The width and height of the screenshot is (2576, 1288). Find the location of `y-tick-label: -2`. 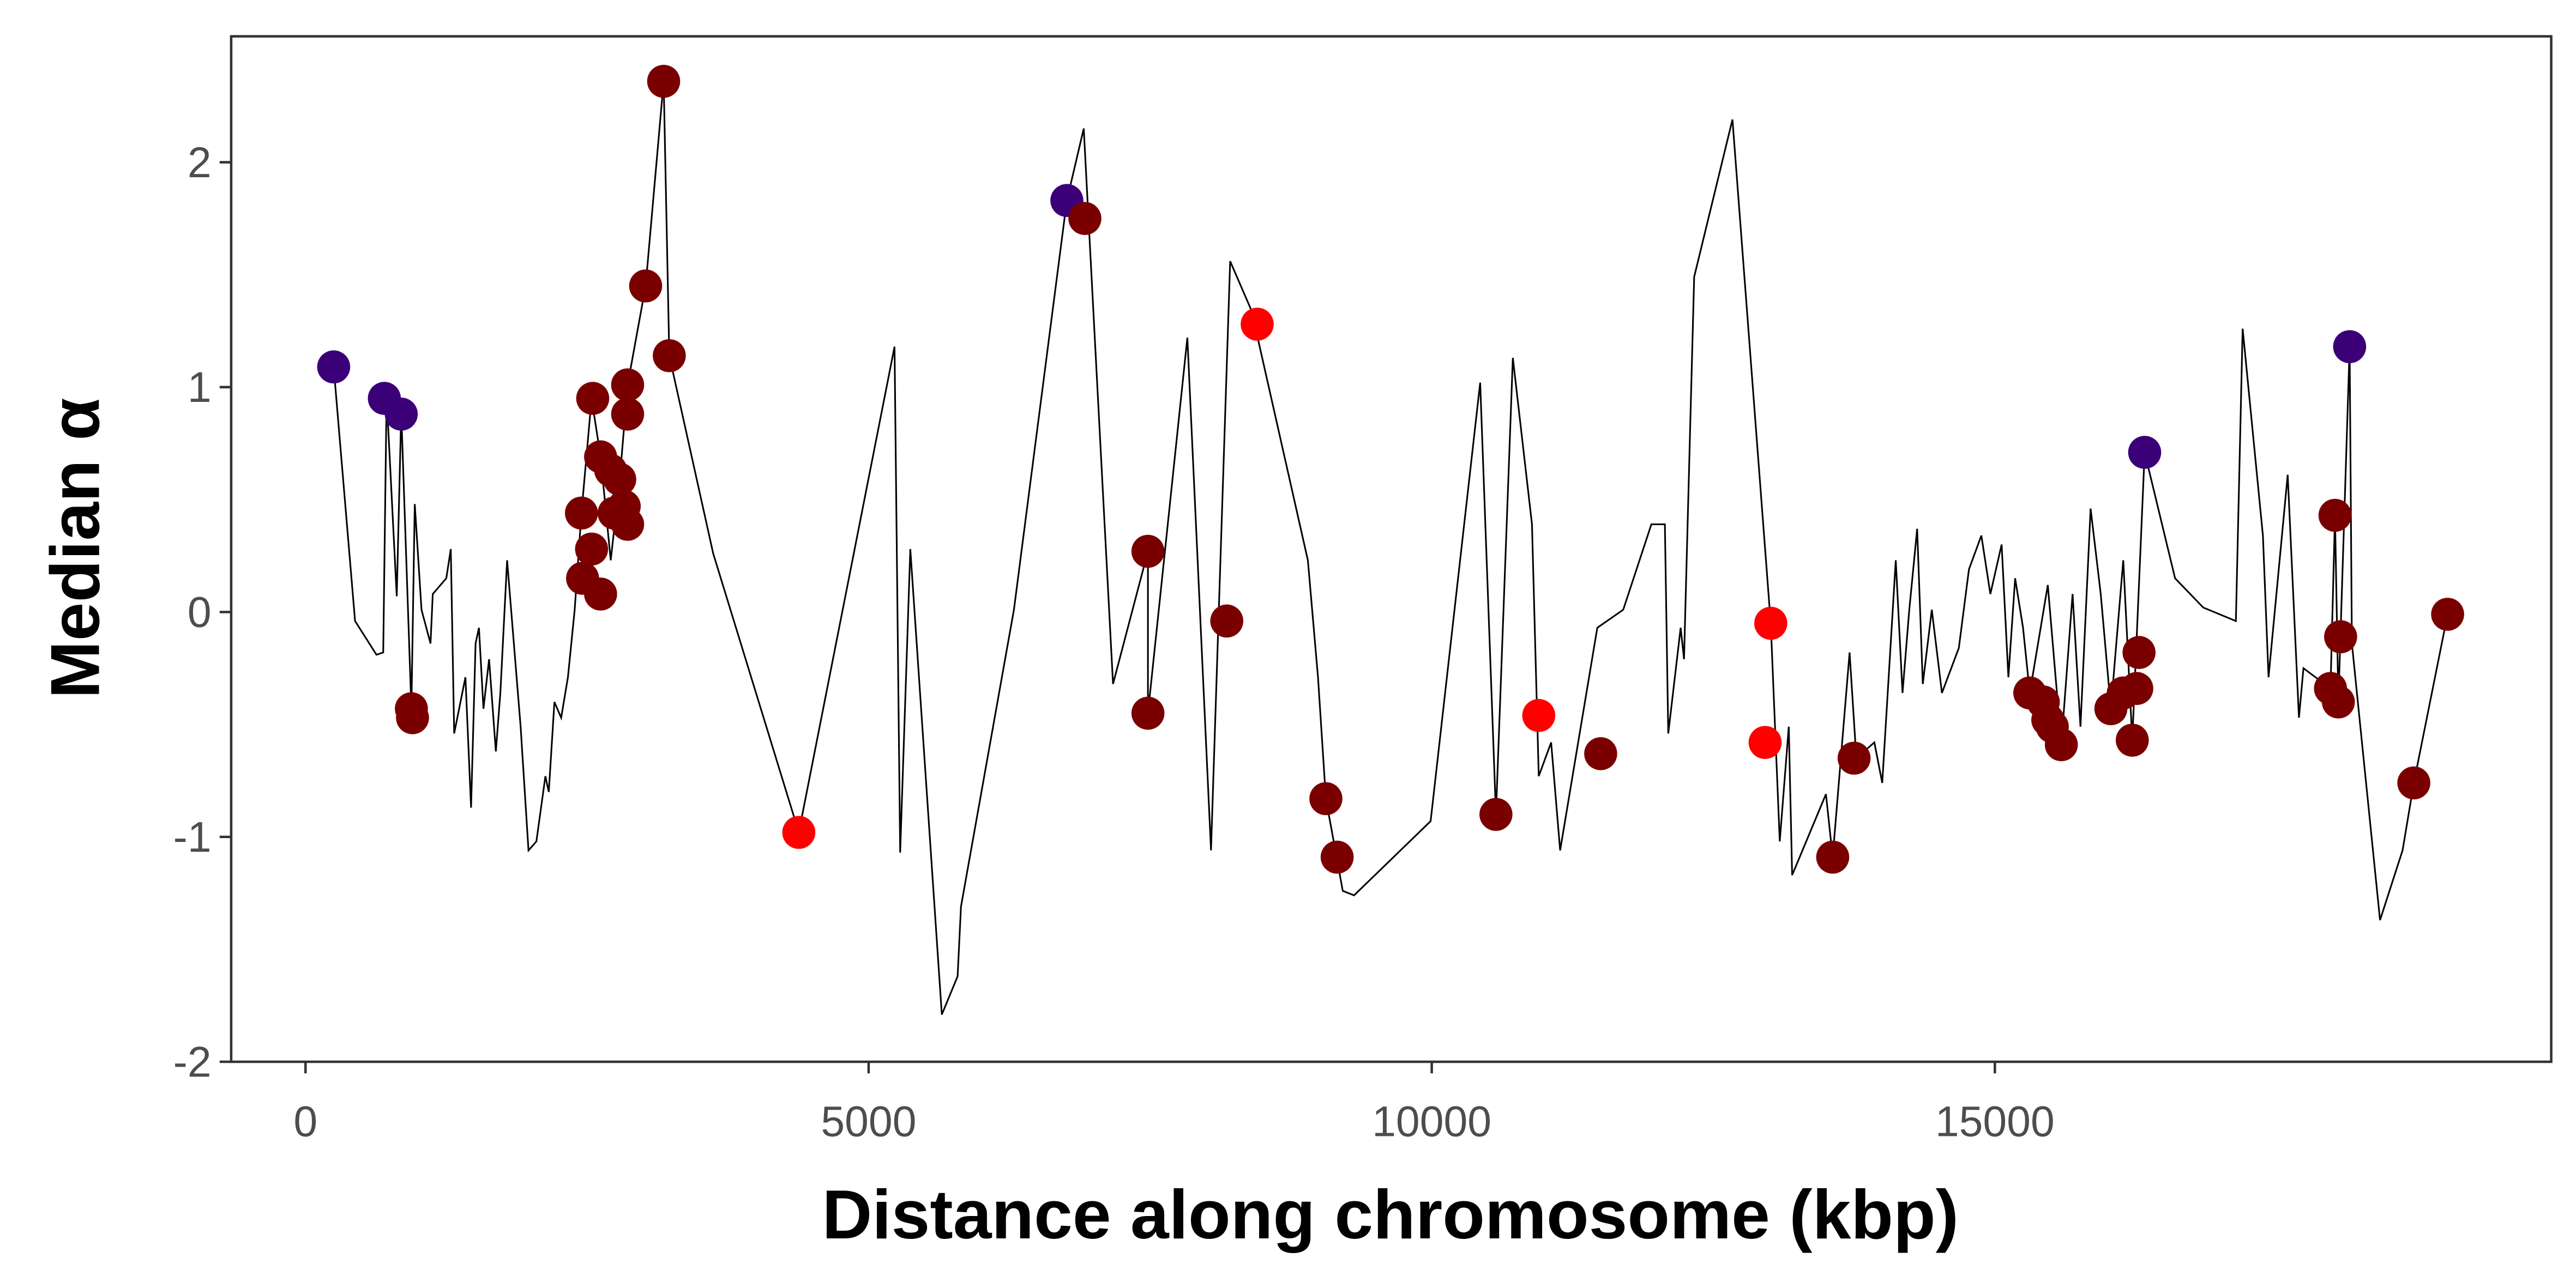

y-tick-label: -2 is located at coordinates (192, 1062).